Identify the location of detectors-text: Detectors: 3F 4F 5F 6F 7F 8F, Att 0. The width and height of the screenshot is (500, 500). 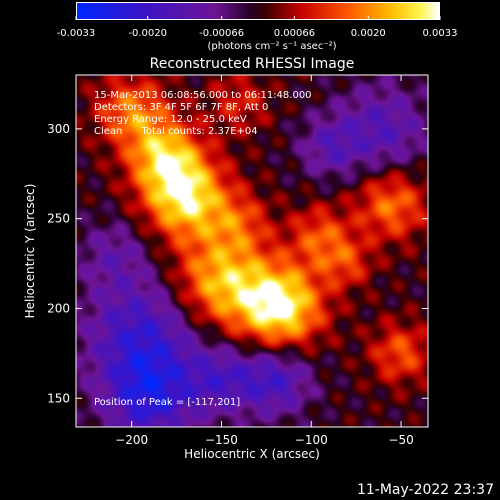
(181, 107).